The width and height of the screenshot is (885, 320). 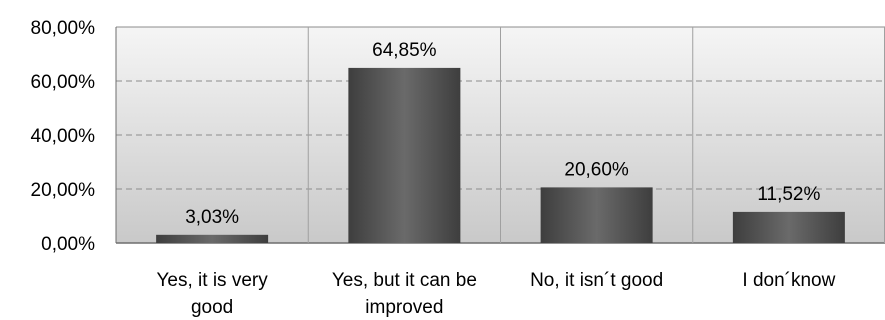 I want to click on y-tick-label-2: 40,00%, so click(x=63, y=136).